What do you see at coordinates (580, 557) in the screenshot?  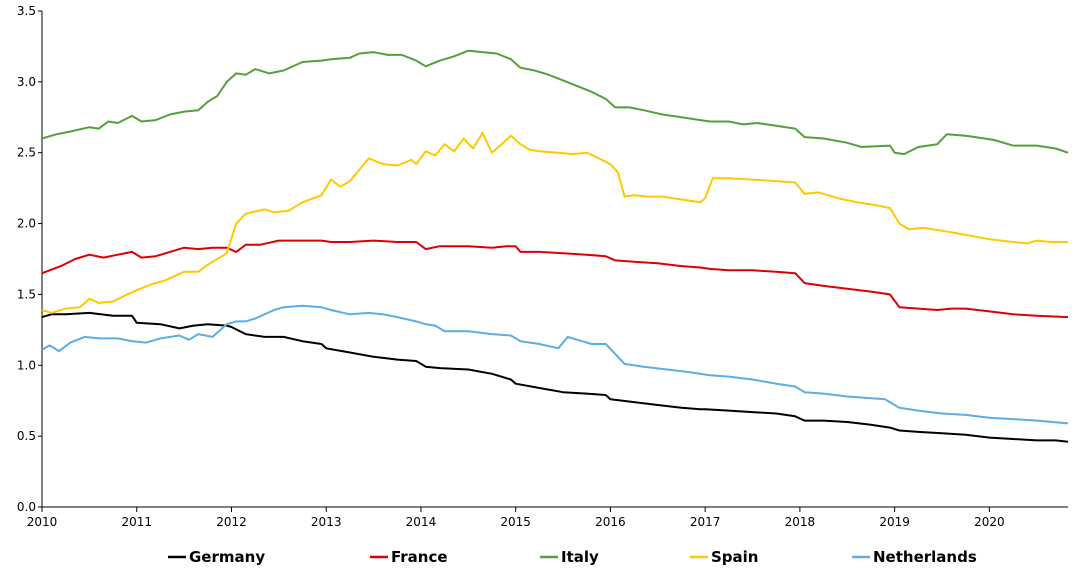 I see `legend-label-italy: Italy` at bounding box center [580, 557].